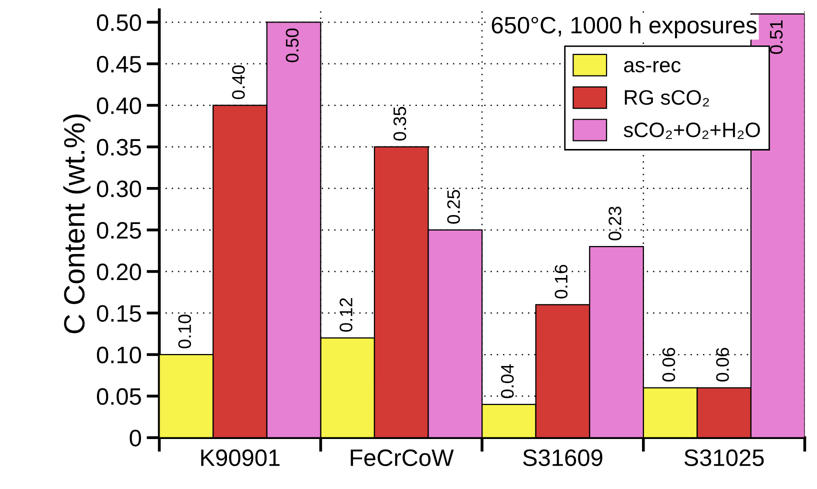 The width and height of the screenshot is (817, 489). What do you see at coordinates (185, 331) in the screenshot?
I see `data-label: 0.10` at bounding box center [185, 331].